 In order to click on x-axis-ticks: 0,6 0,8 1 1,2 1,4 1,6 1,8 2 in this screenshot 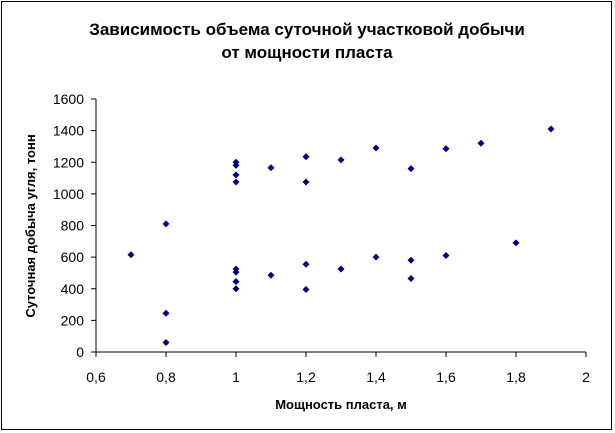, I will do `click(338, 368)`.